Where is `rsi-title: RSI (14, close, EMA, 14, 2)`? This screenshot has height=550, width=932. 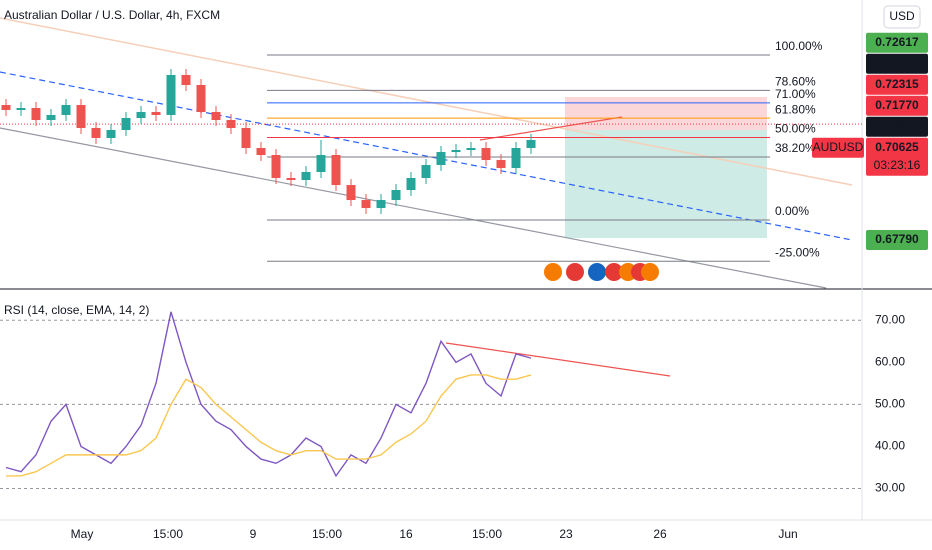
rsi-title: RSI (14, close, EMA, 14, 2) is located at coordinates (76, 310).